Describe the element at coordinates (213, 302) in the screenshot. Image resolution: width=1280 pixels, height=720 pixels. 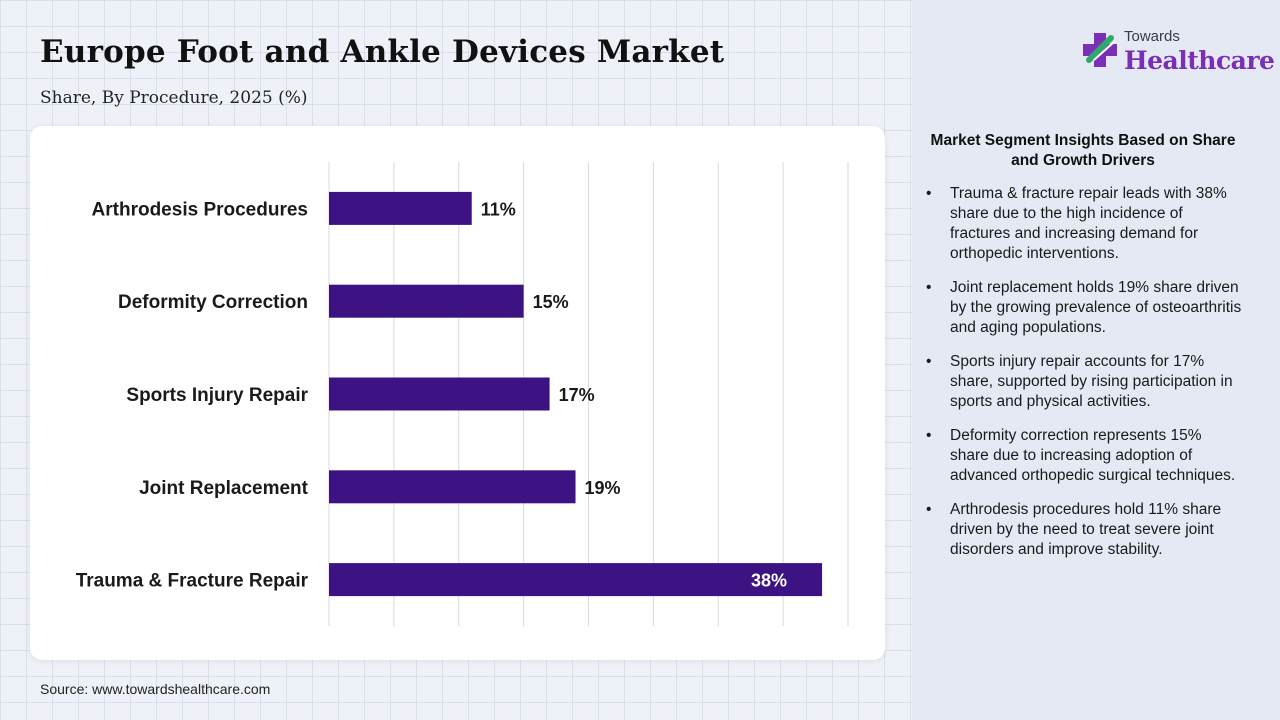
I see `category-label: Deformity Correction` at that location.